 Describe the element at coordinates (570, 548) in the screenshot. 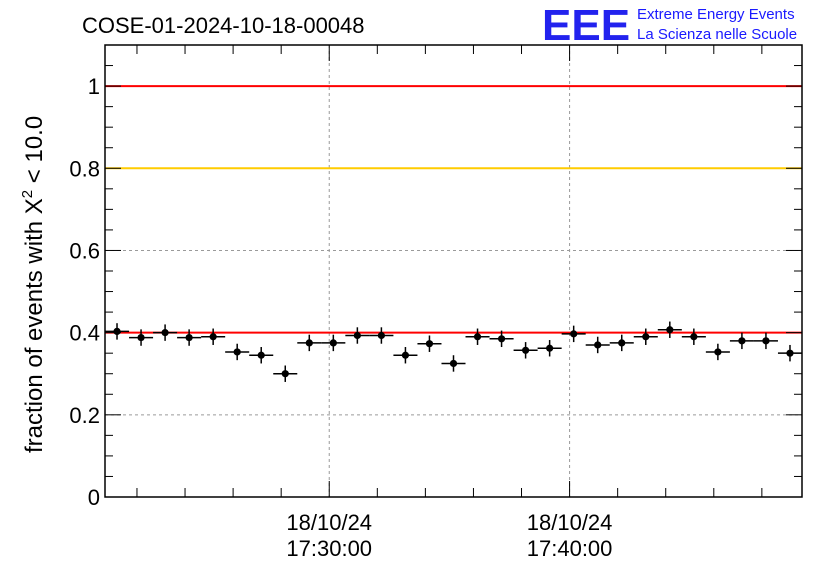

I see `x-tick-label-time: 17:40:00` at that location.